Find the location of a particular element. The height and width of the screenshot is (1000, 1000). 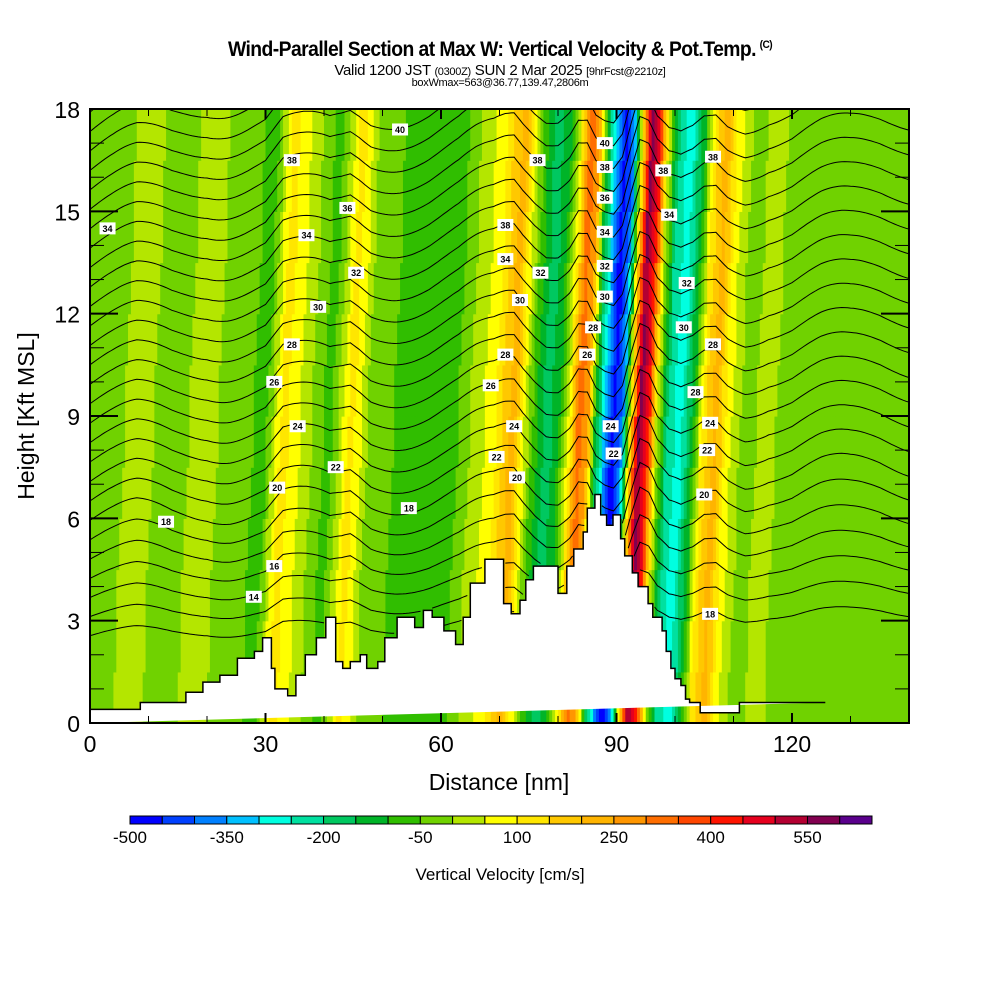

contour-label: 34 is located at coordinates (107, 228).